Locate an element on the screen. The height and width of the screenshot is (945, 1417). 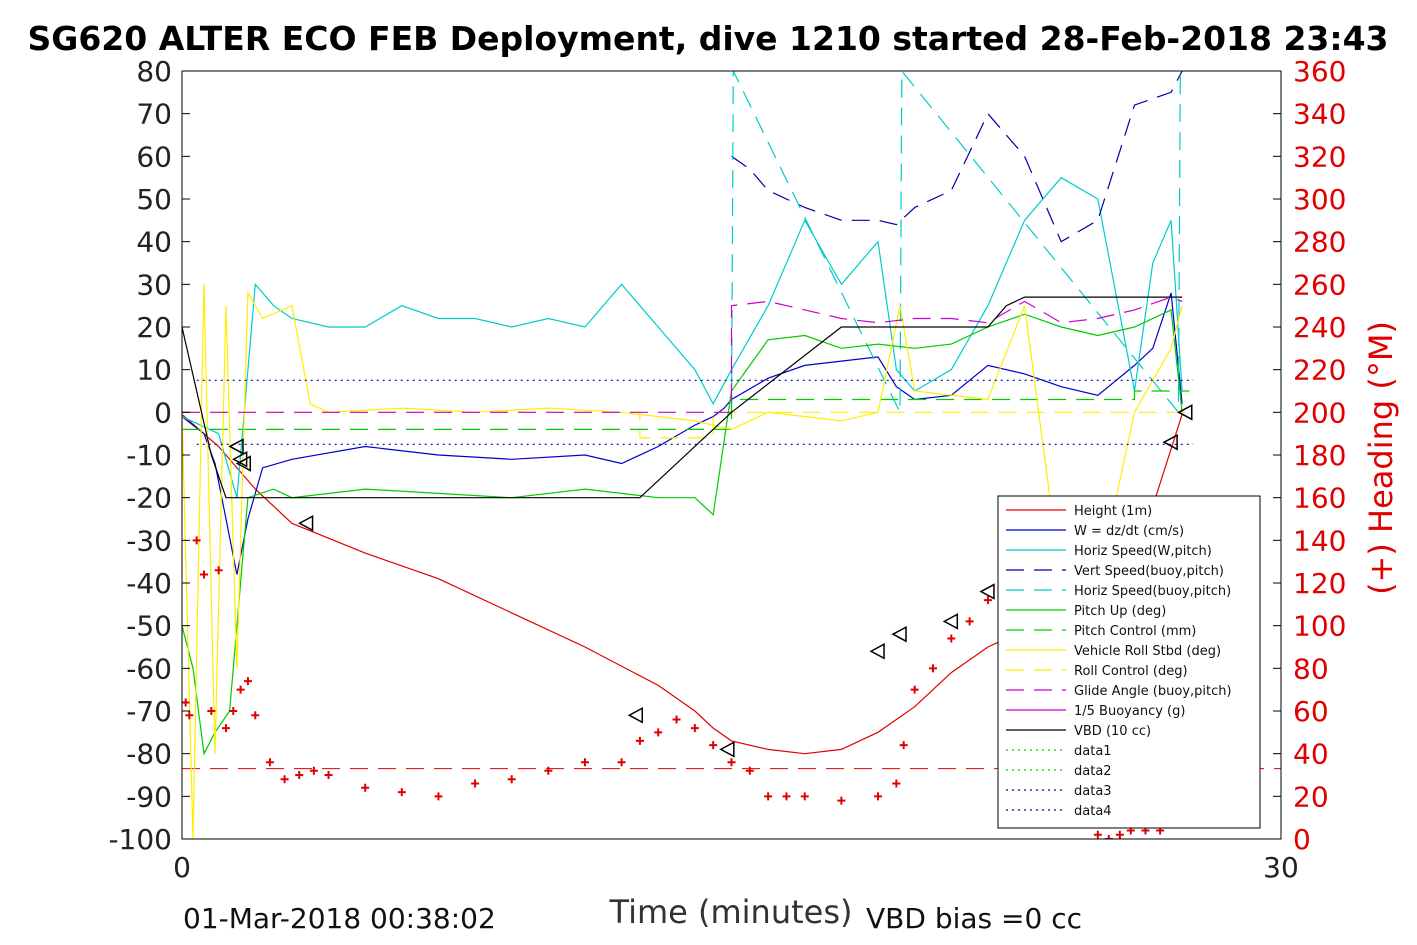
y-left-tick-label: 30 is located at coordinates (154, 284).